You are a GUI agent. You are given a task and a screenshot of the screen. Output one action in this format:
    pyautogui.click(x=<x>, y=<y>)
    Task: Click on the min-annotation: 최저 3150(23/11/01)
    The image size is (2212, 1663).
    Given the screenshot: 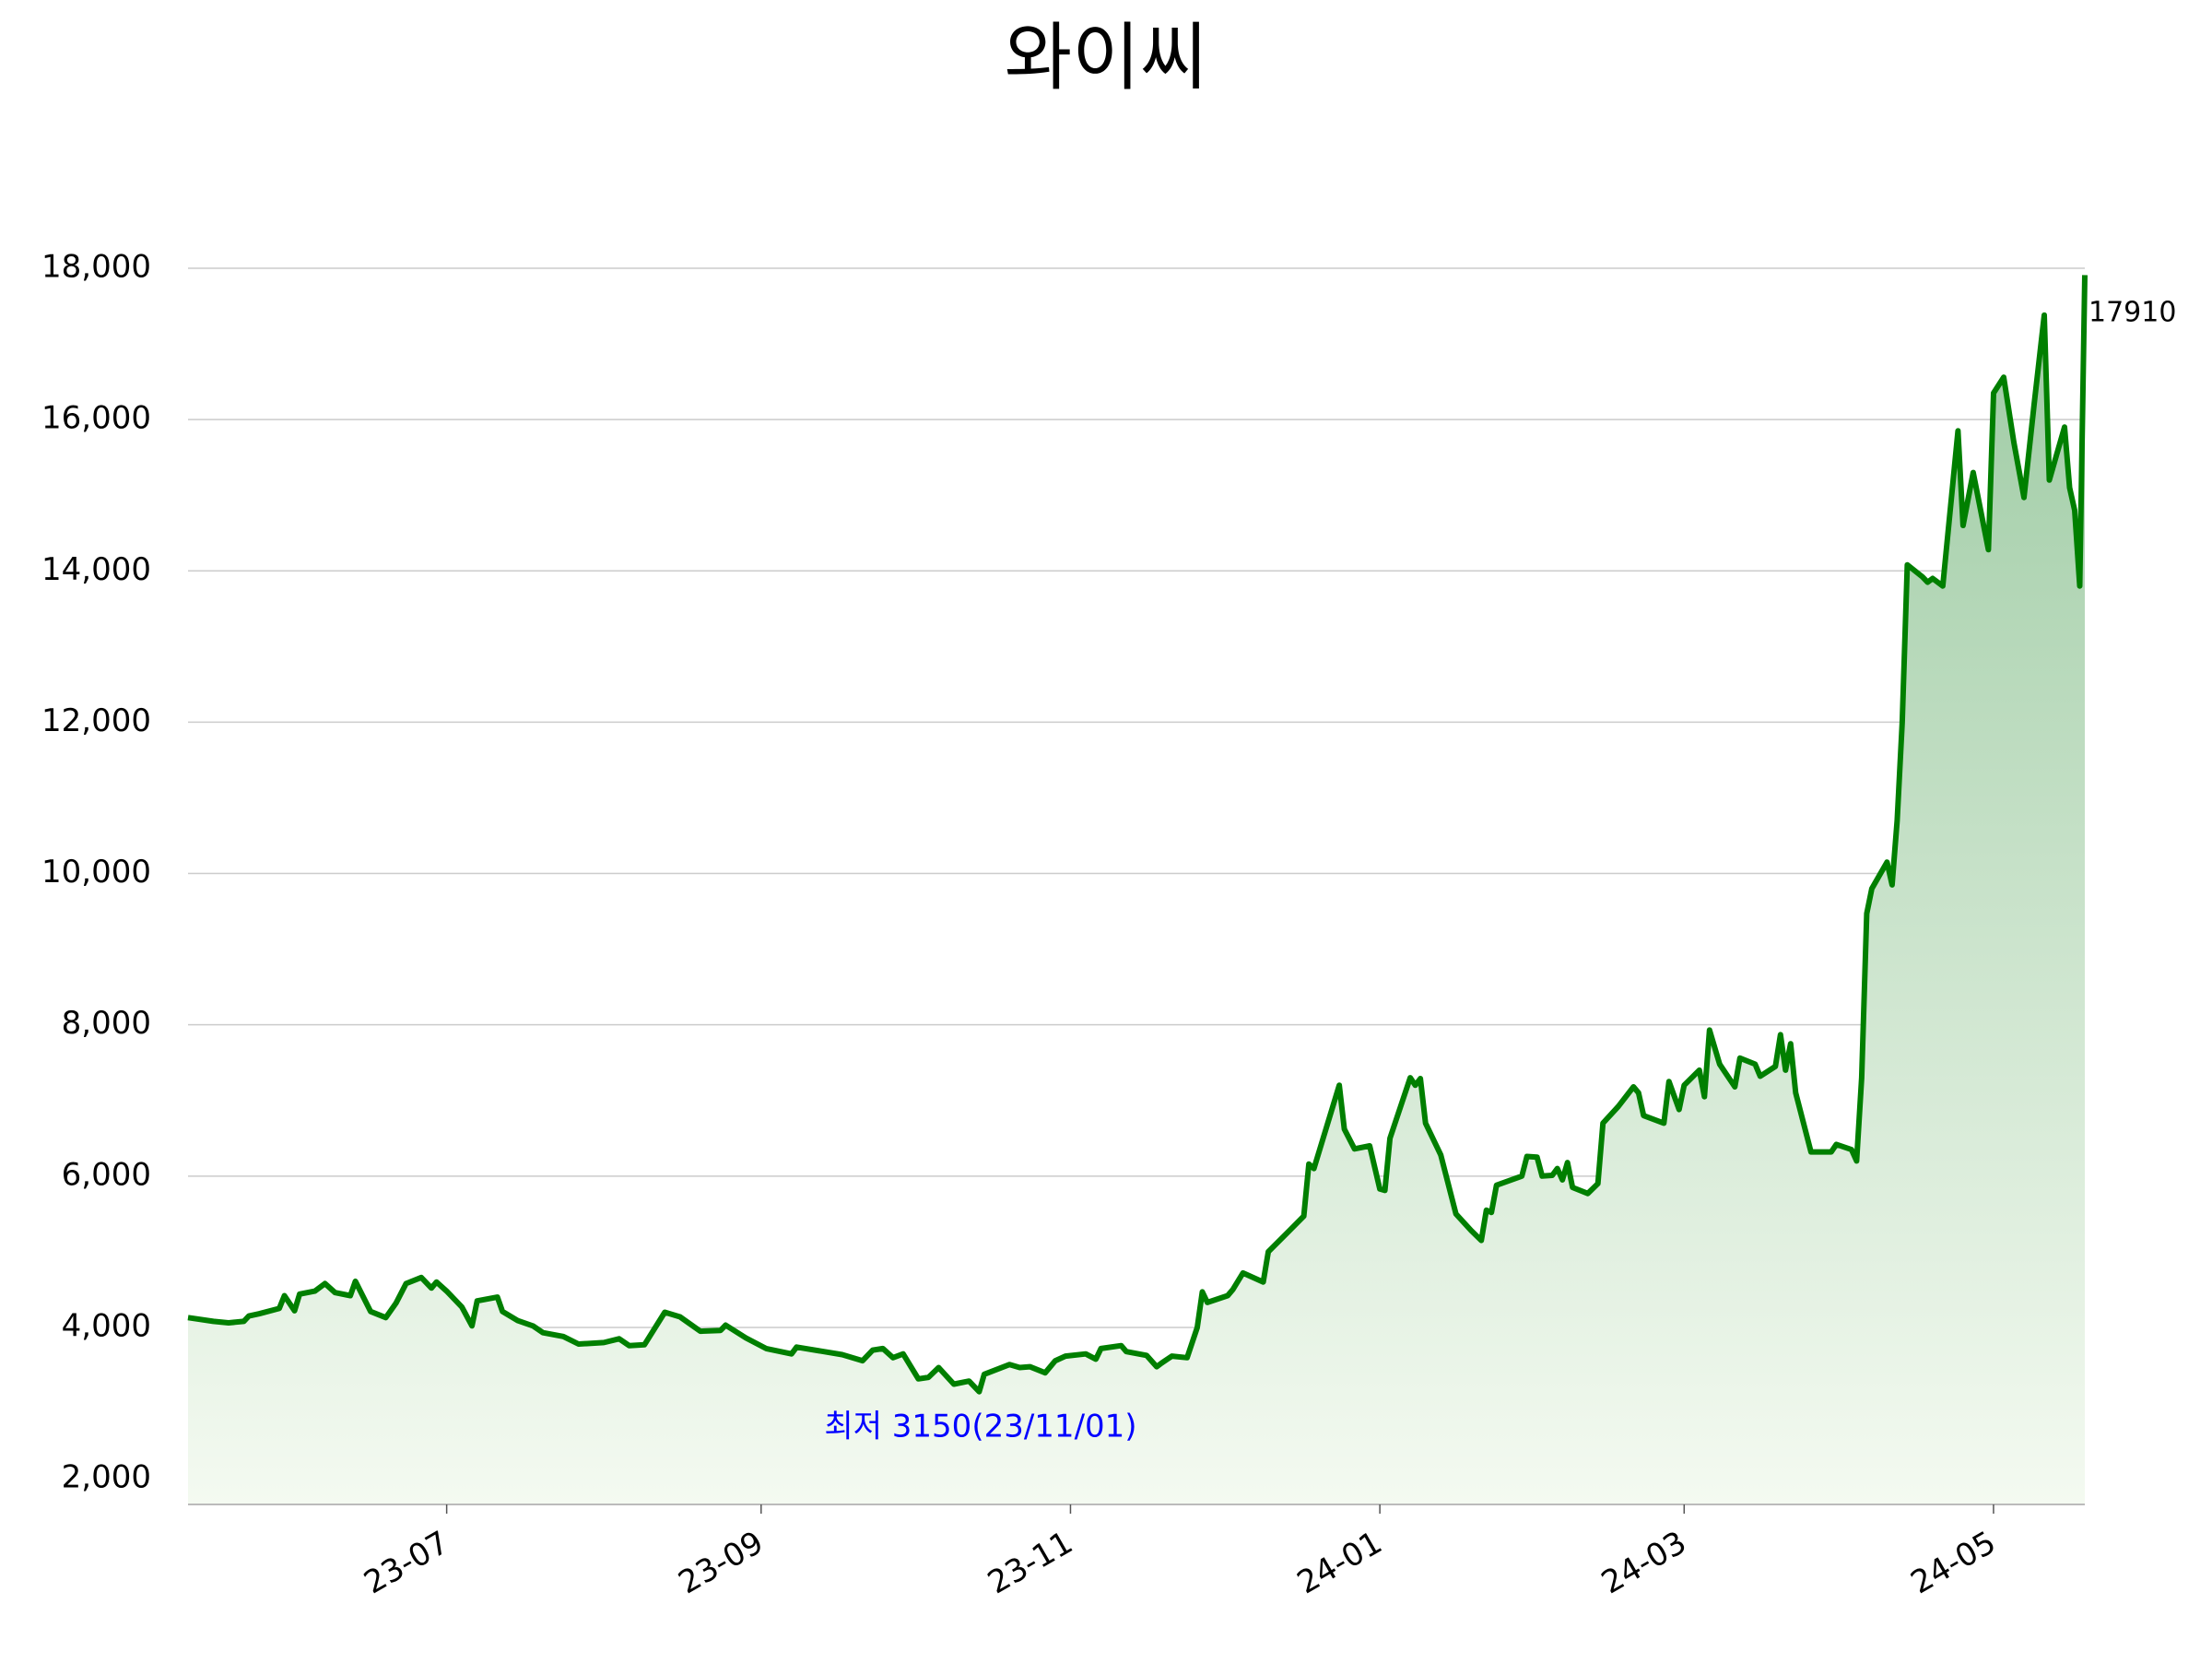 What is the action you would take?
    pyautogui.click(x=980, y=1427)
    